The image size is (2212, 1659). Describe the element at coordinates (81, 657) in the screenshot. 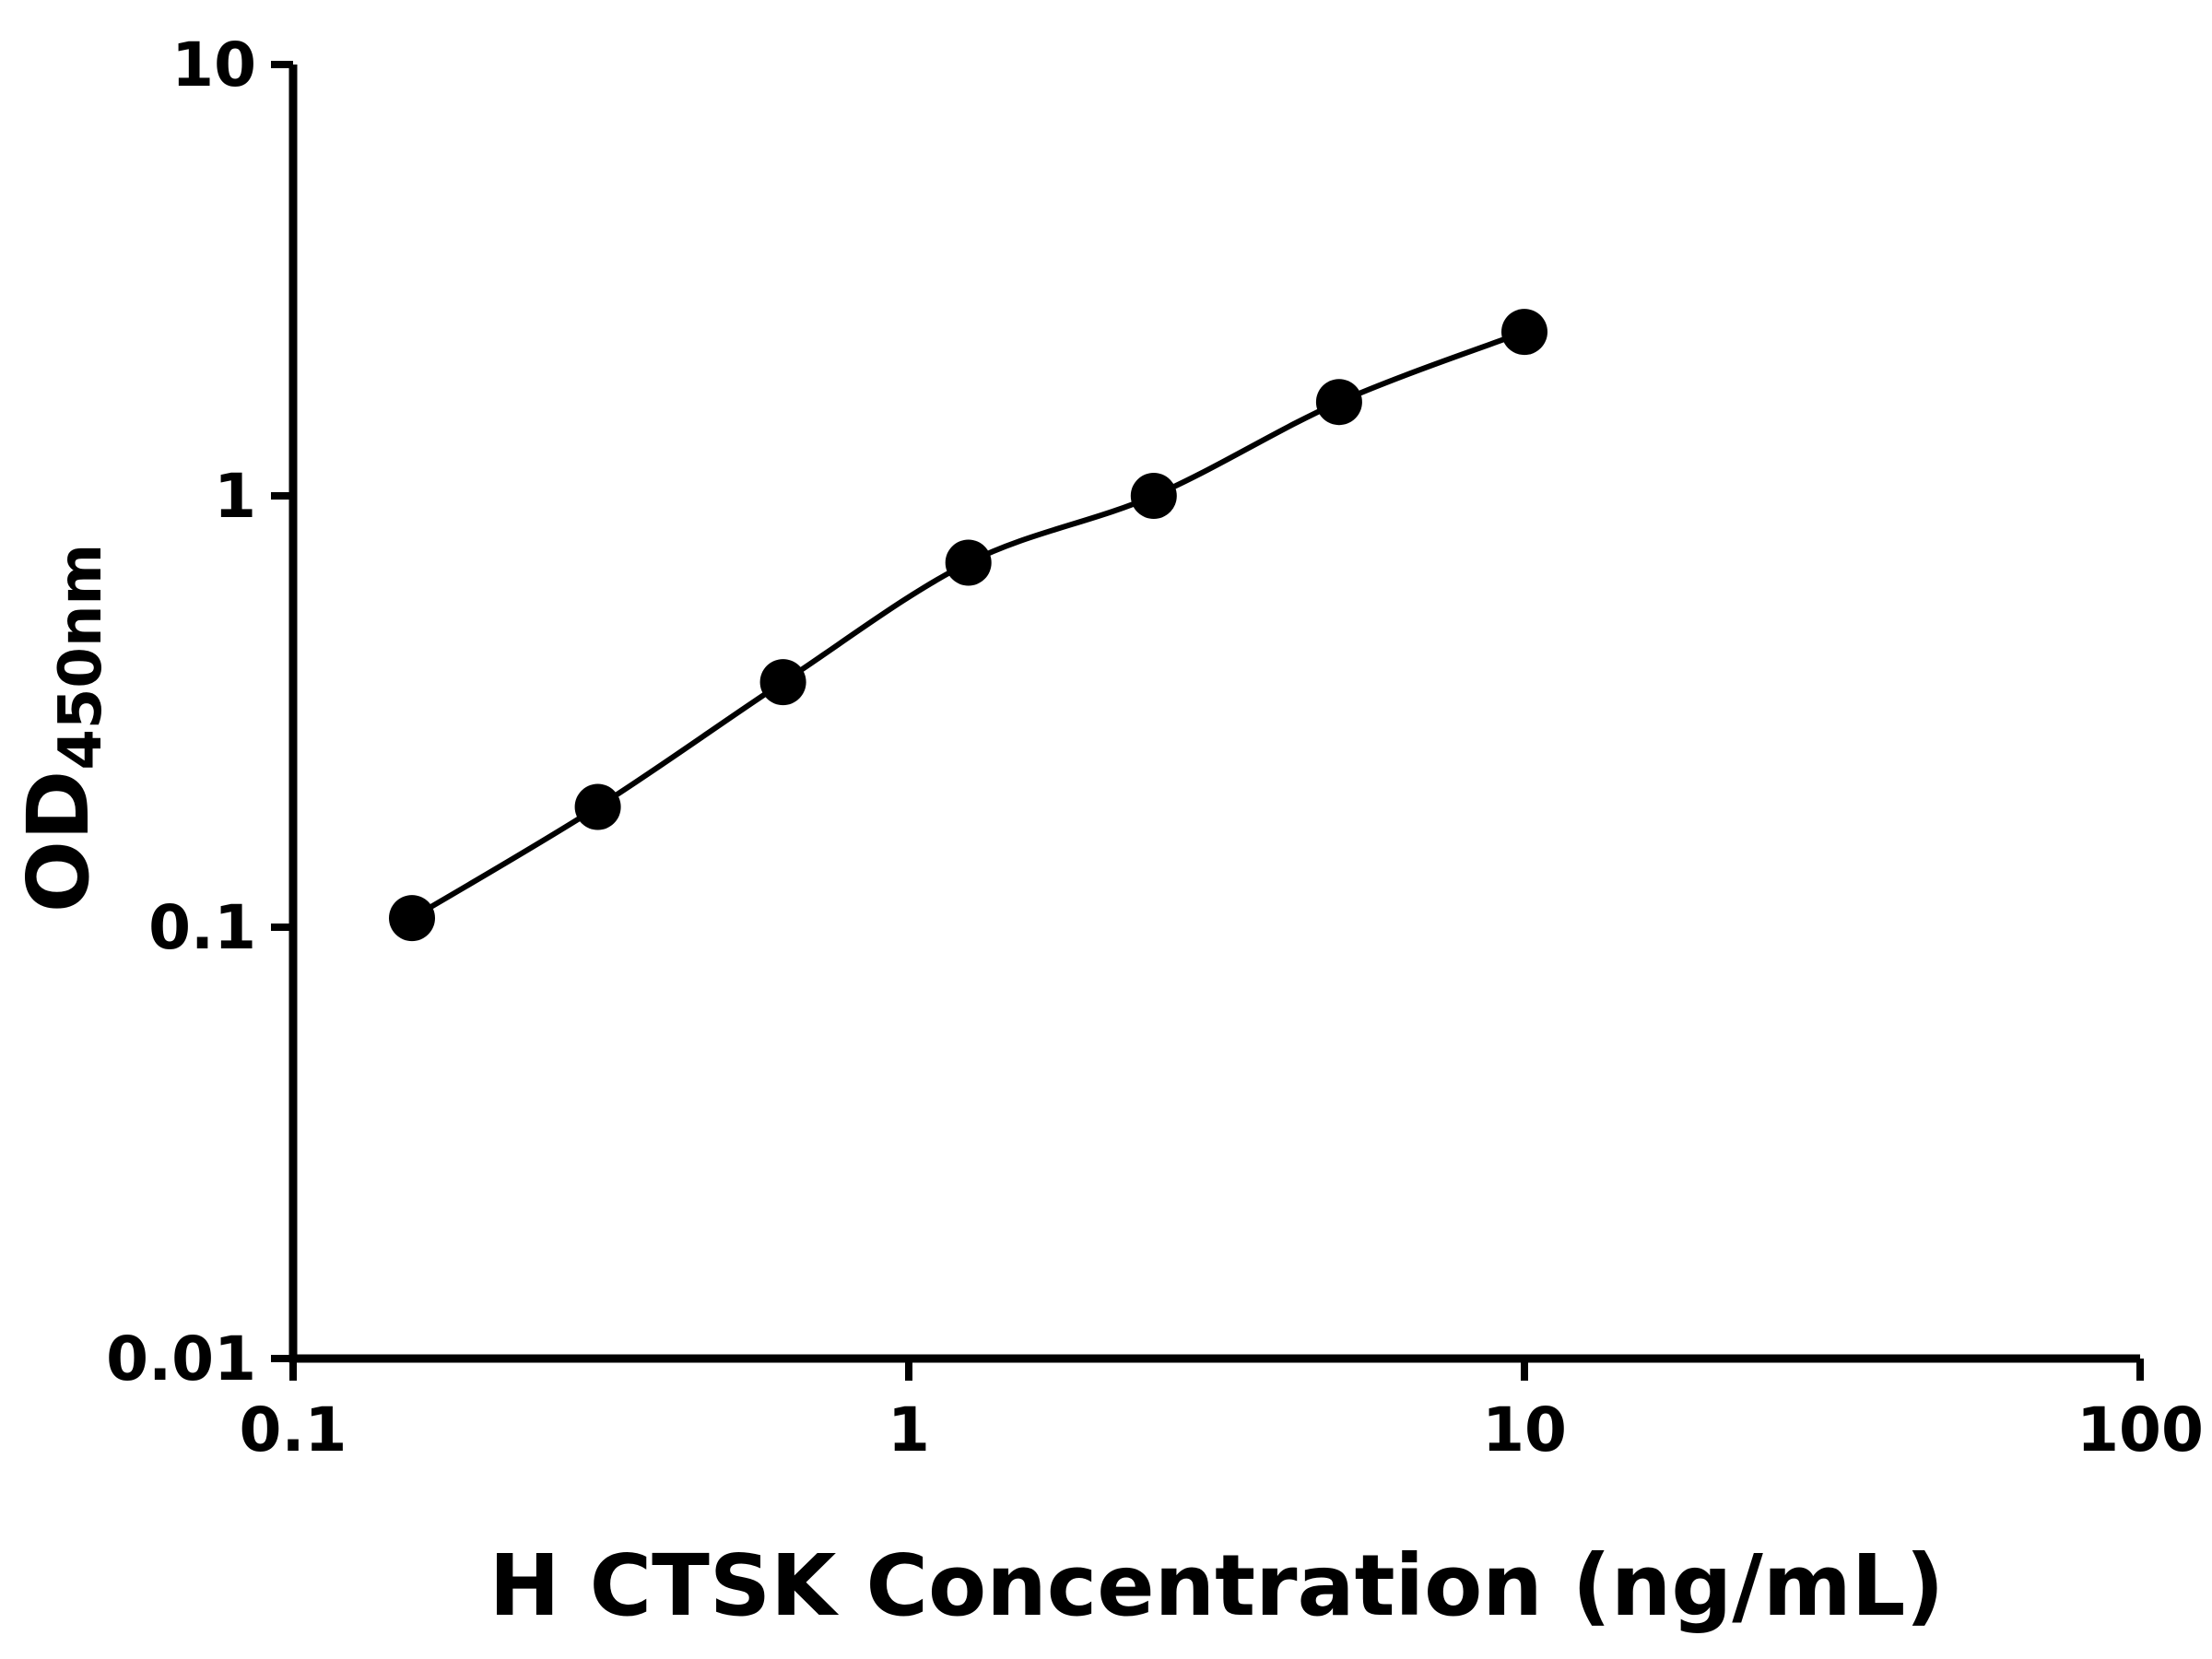

I see `y-axis-title-sub: 450nm` at that location.